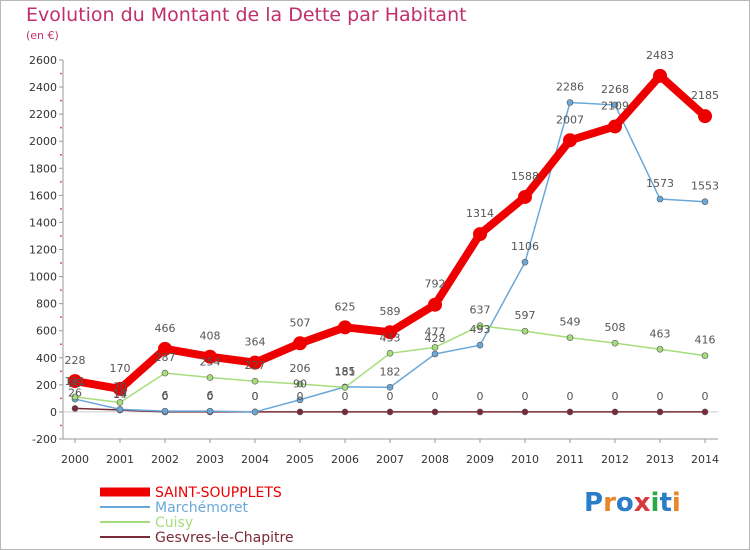 This screenshot has width=750, height=550. What do you see at coordinates (660, 333) in the screenshot?
I see `data-label: 463` at bounding box center [660, 333].